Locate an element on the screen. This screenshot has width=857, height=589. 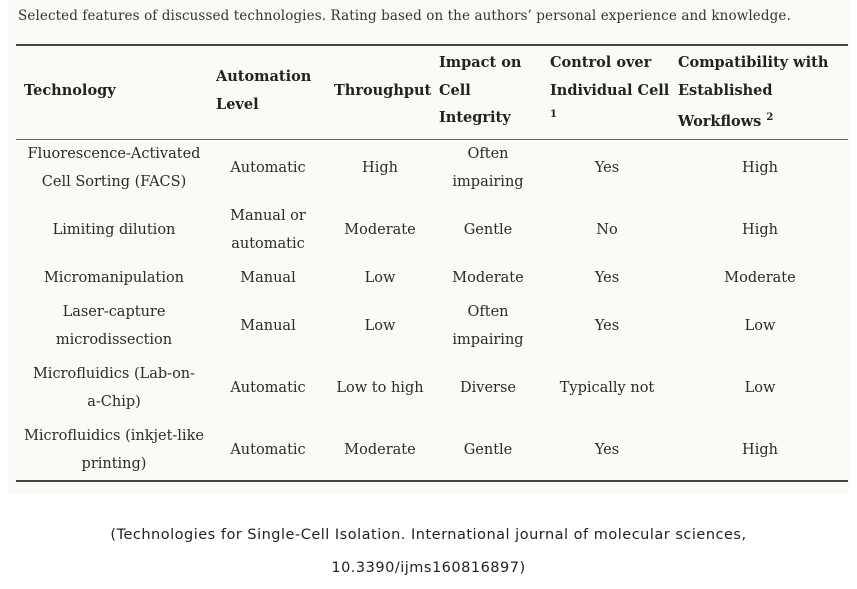
cell-technology: Limiting dilution is located at coordinates (114, 230).